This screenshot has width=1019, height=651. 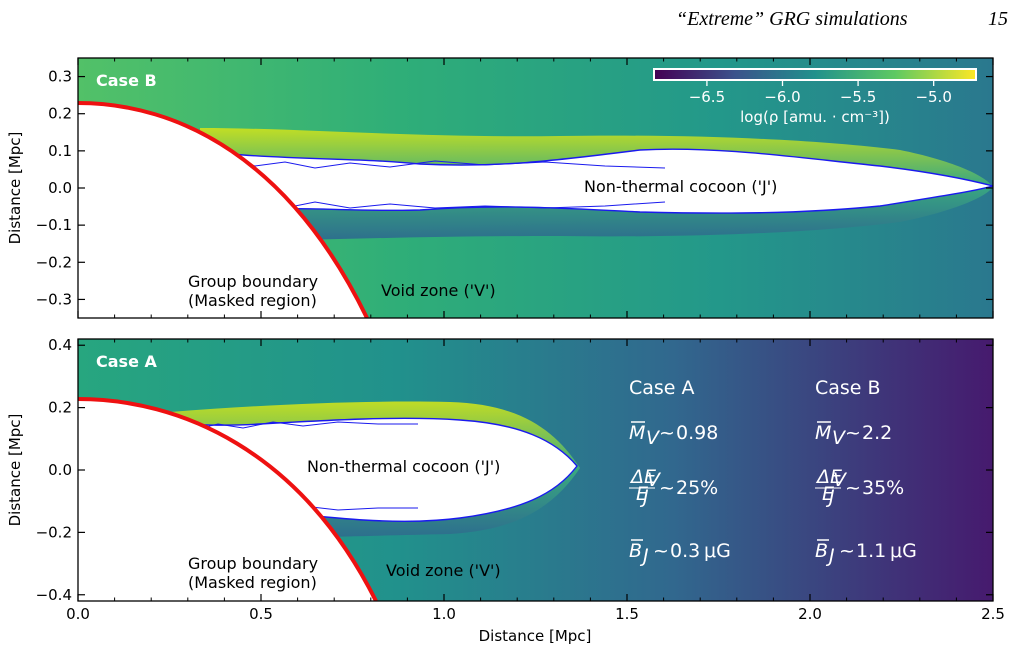 I want to click on boundary-label-bottom-2: (Masked region), so click(x=252, y=582).